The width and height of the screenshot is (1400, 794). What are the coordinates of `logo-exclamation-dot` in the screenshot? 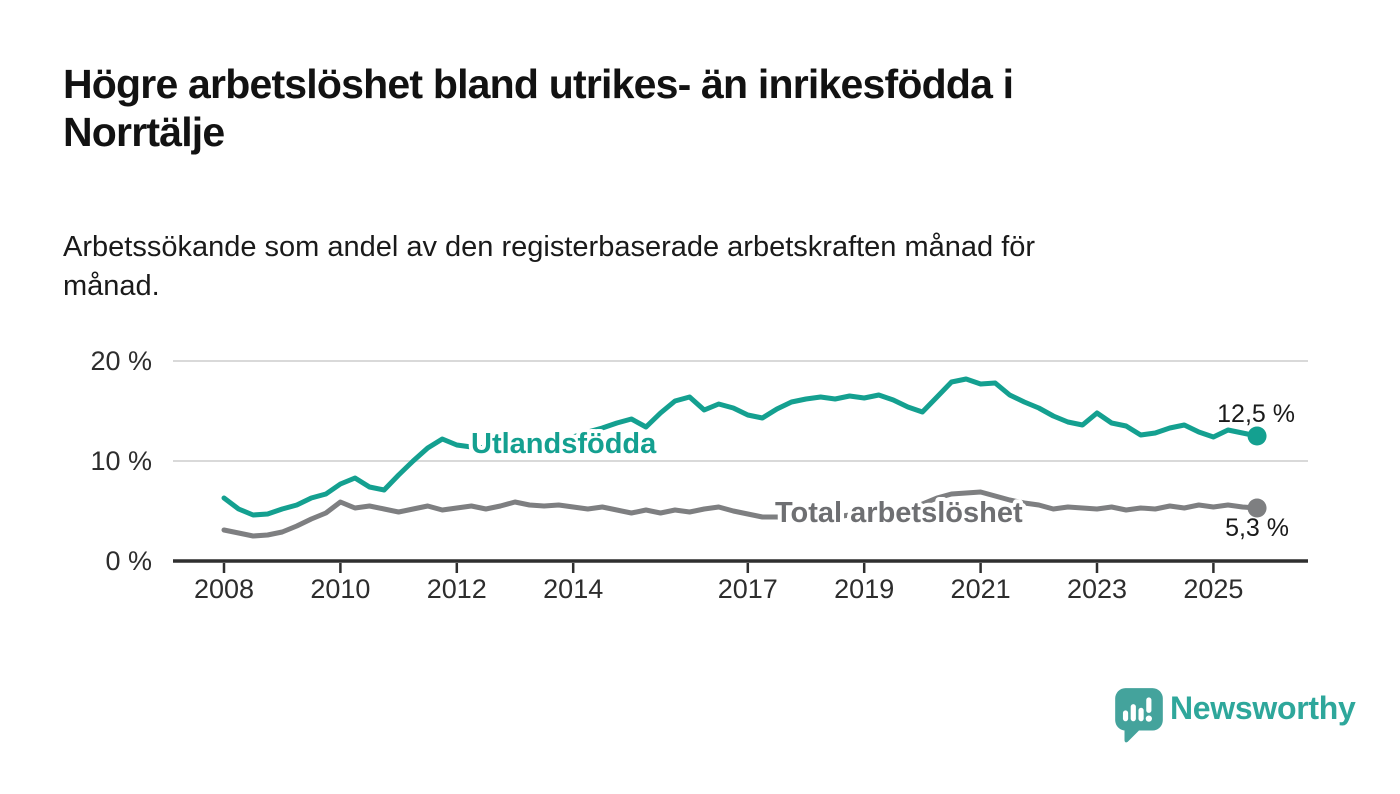 It's located at (1148, 718).